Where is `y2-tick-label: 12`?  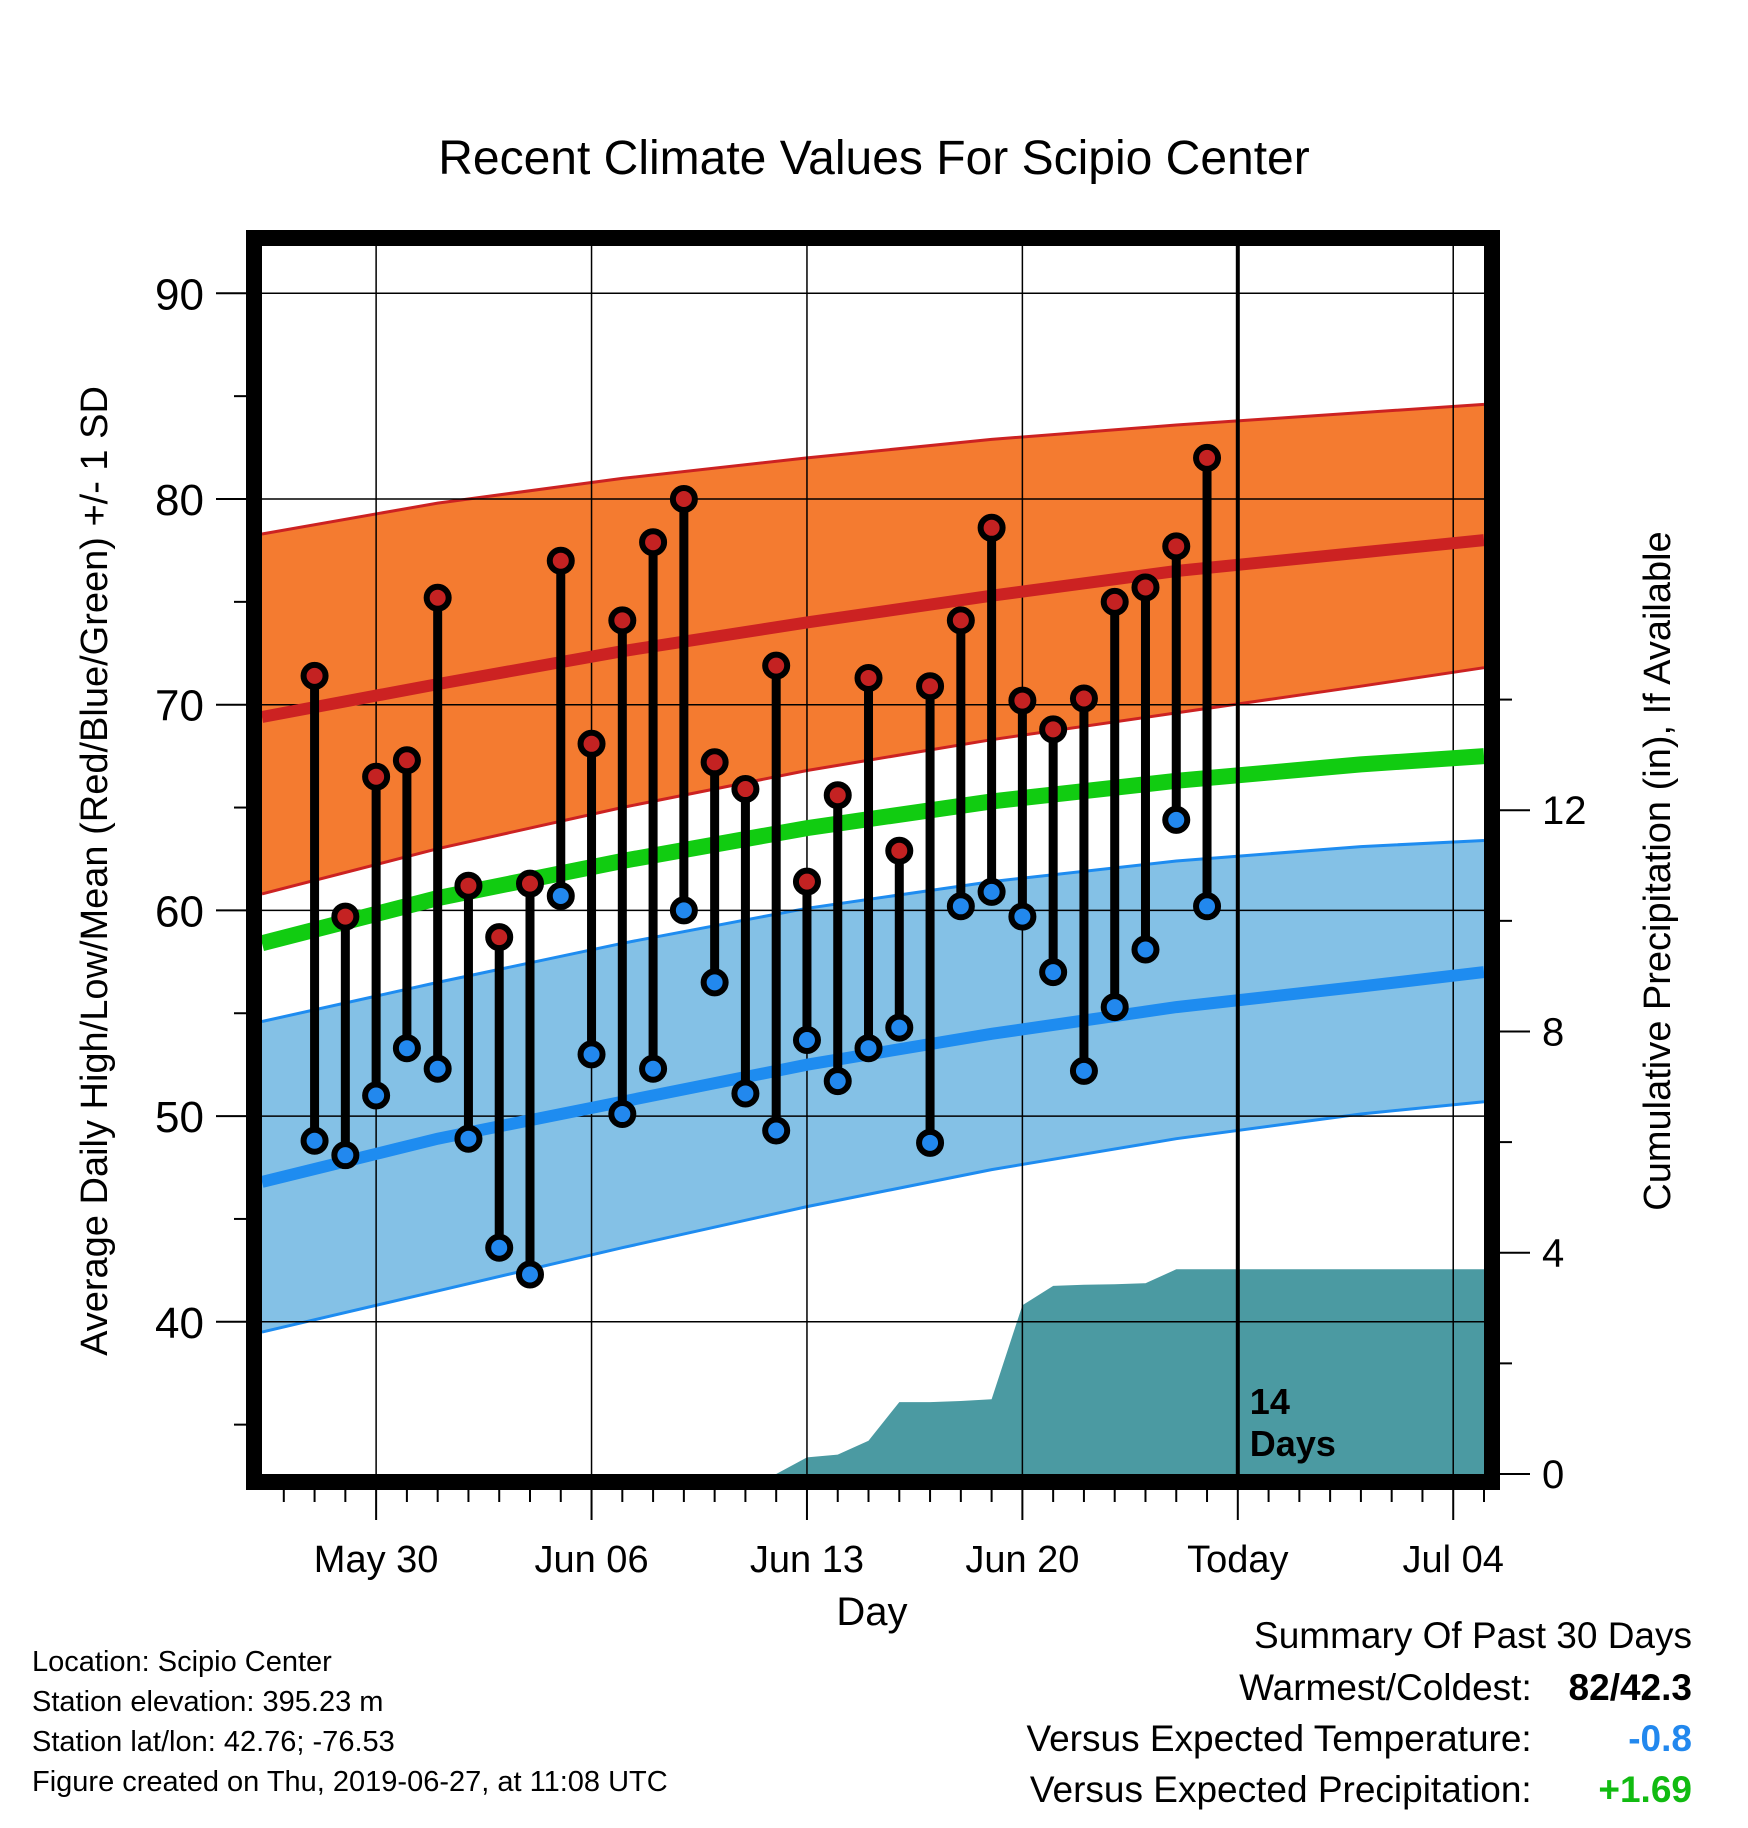 y2-tick-label: 12 is located at coordinates (1564, 811).